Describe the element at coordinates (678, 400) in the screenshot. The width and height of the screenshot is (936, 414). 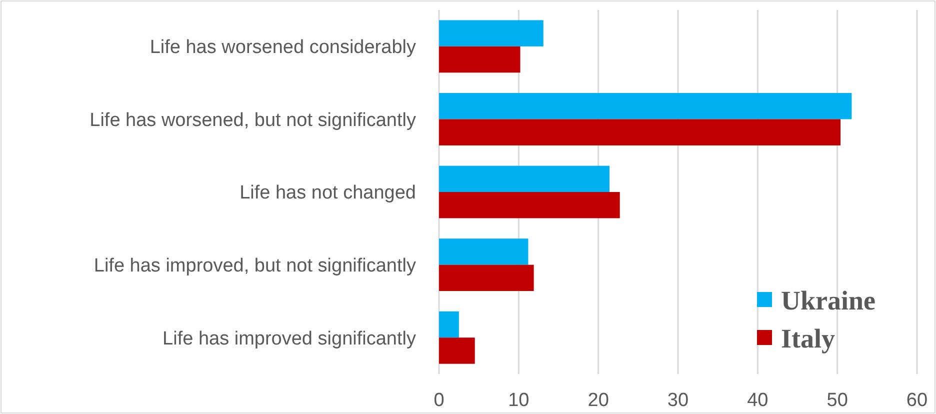
I see `x-tick-label: 30` at that location.